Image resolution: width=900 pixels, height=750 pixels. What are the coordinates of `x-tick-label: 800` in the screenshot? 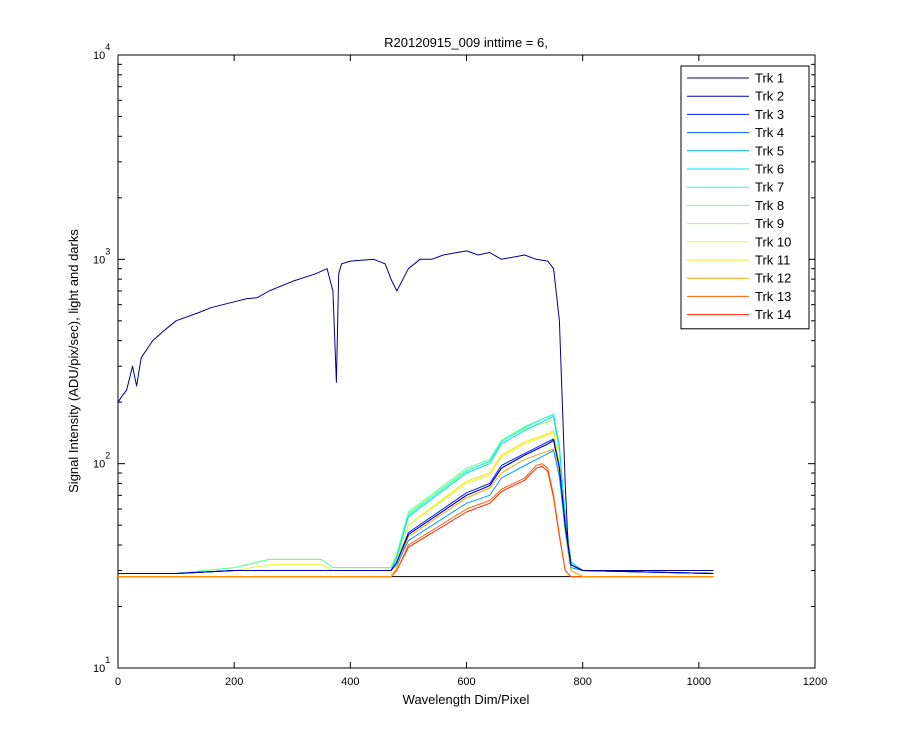 It's located at (582, 682).